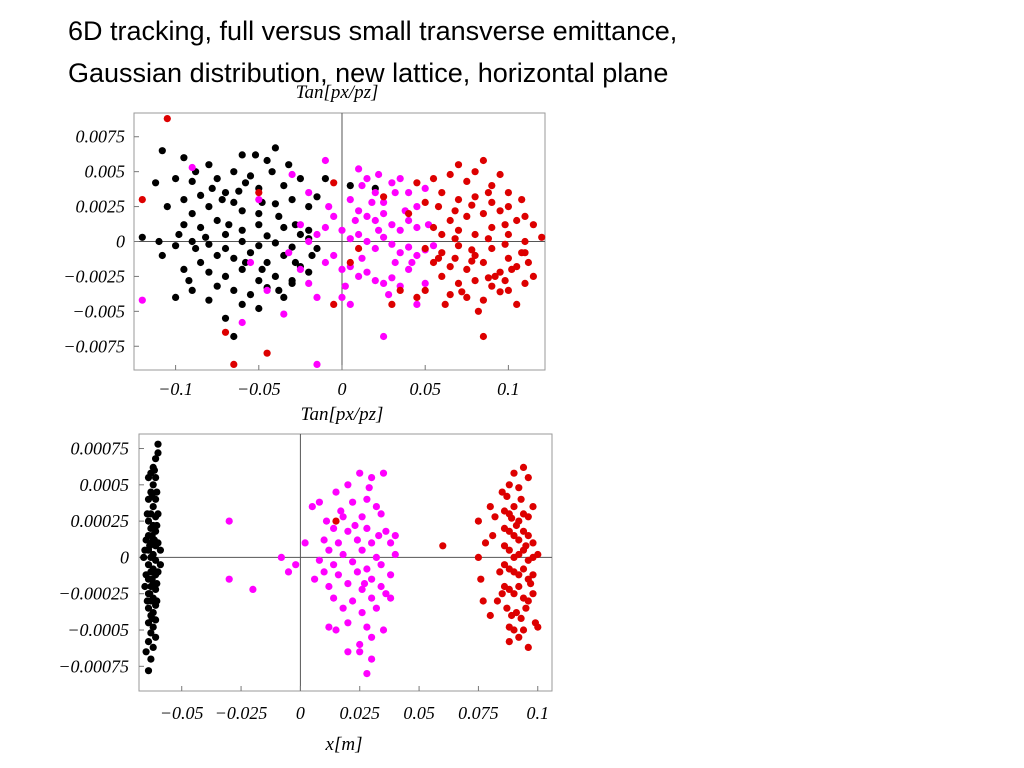 This screenshot has width=1024, height=768. I want to click on y-tick-label: −0.0005, so click(98, 630).